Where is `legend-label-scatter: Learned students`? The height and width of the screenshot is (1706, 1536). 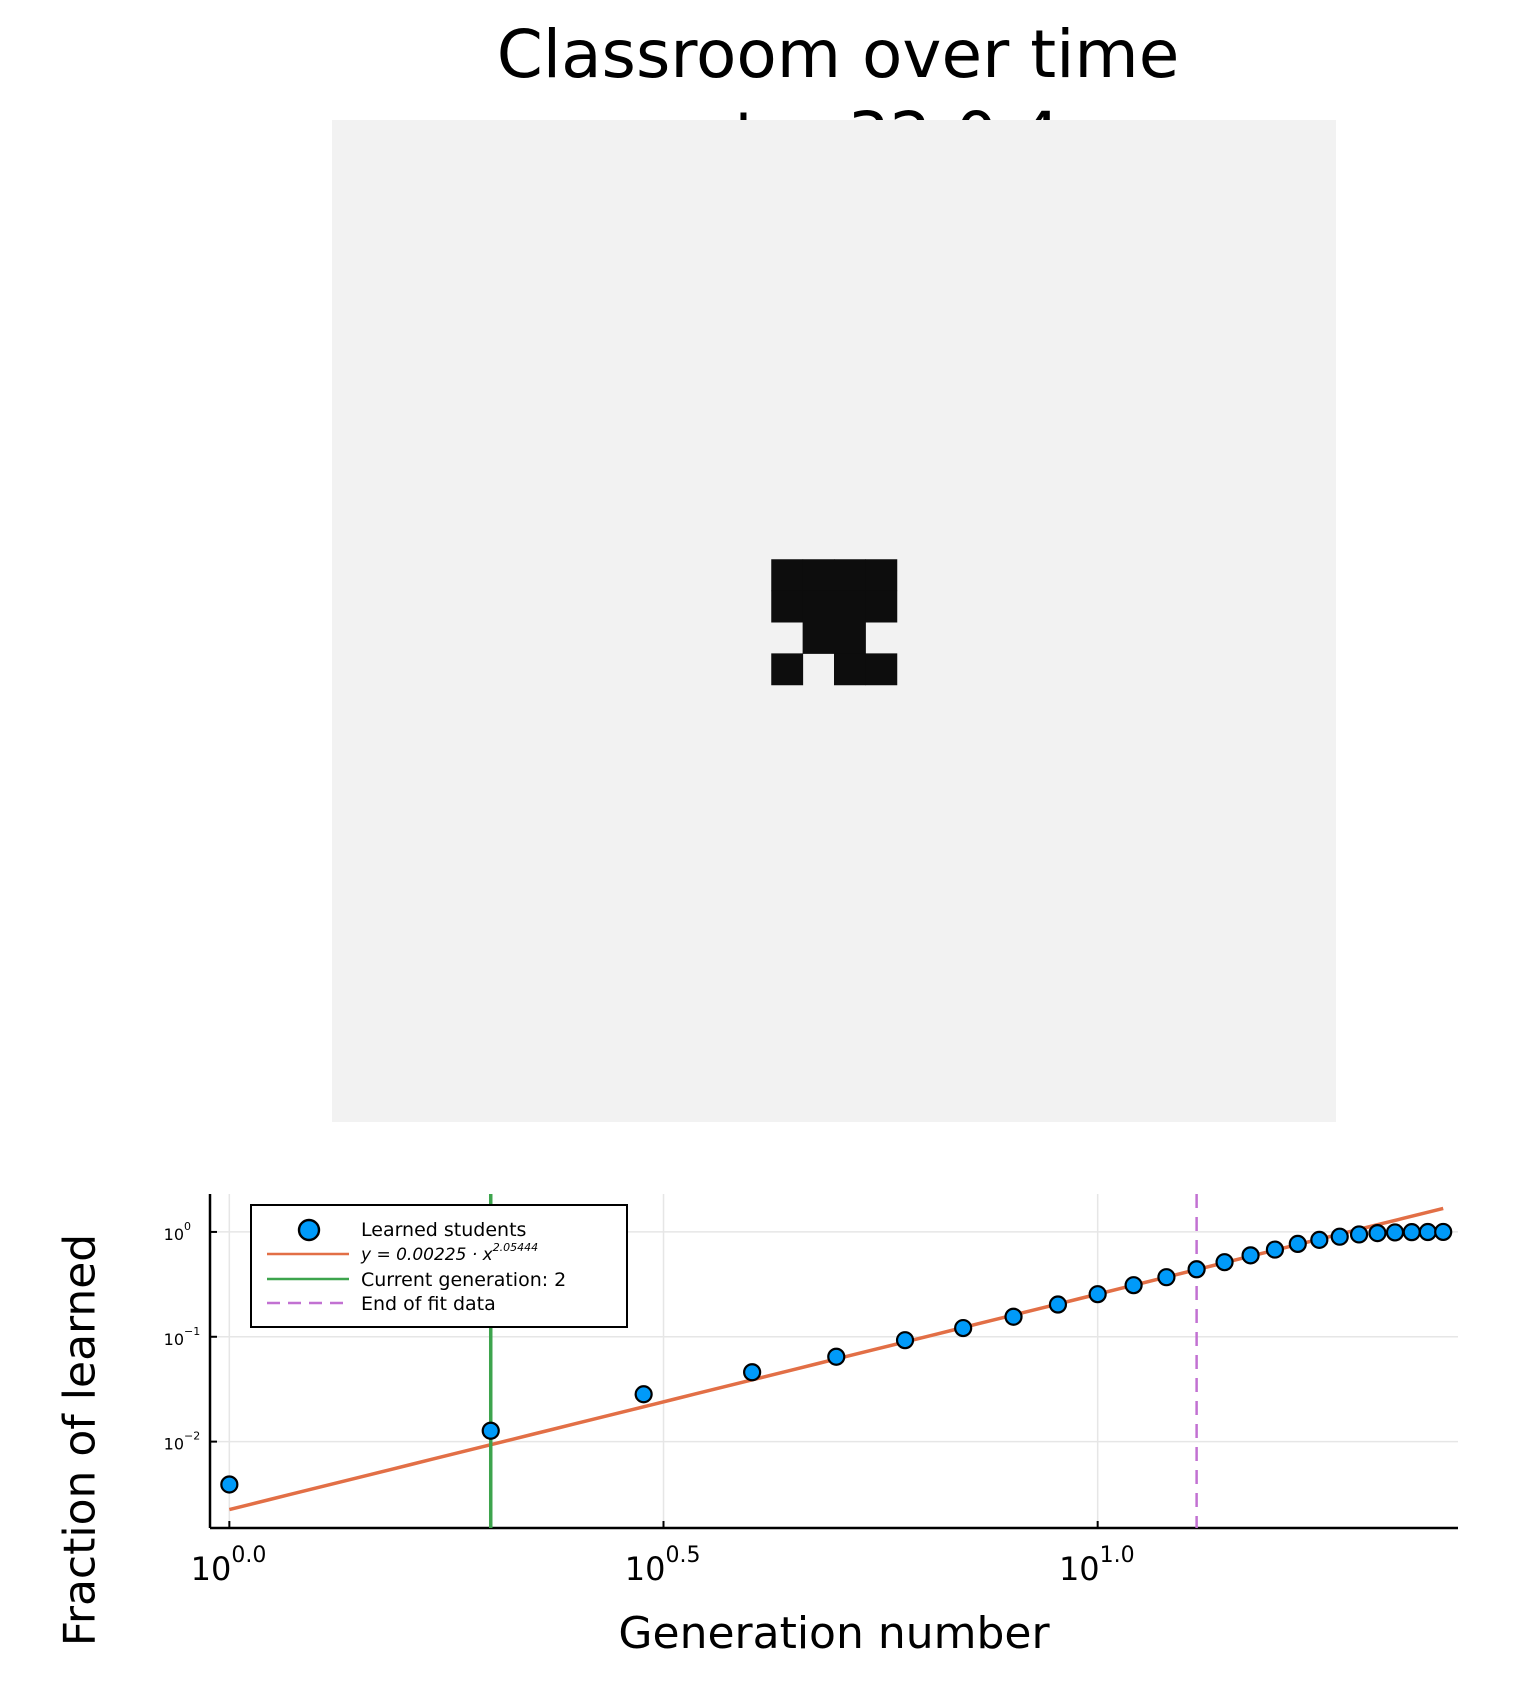 legend-label-scatter: Learned students is located at coordinates (443, 1230).